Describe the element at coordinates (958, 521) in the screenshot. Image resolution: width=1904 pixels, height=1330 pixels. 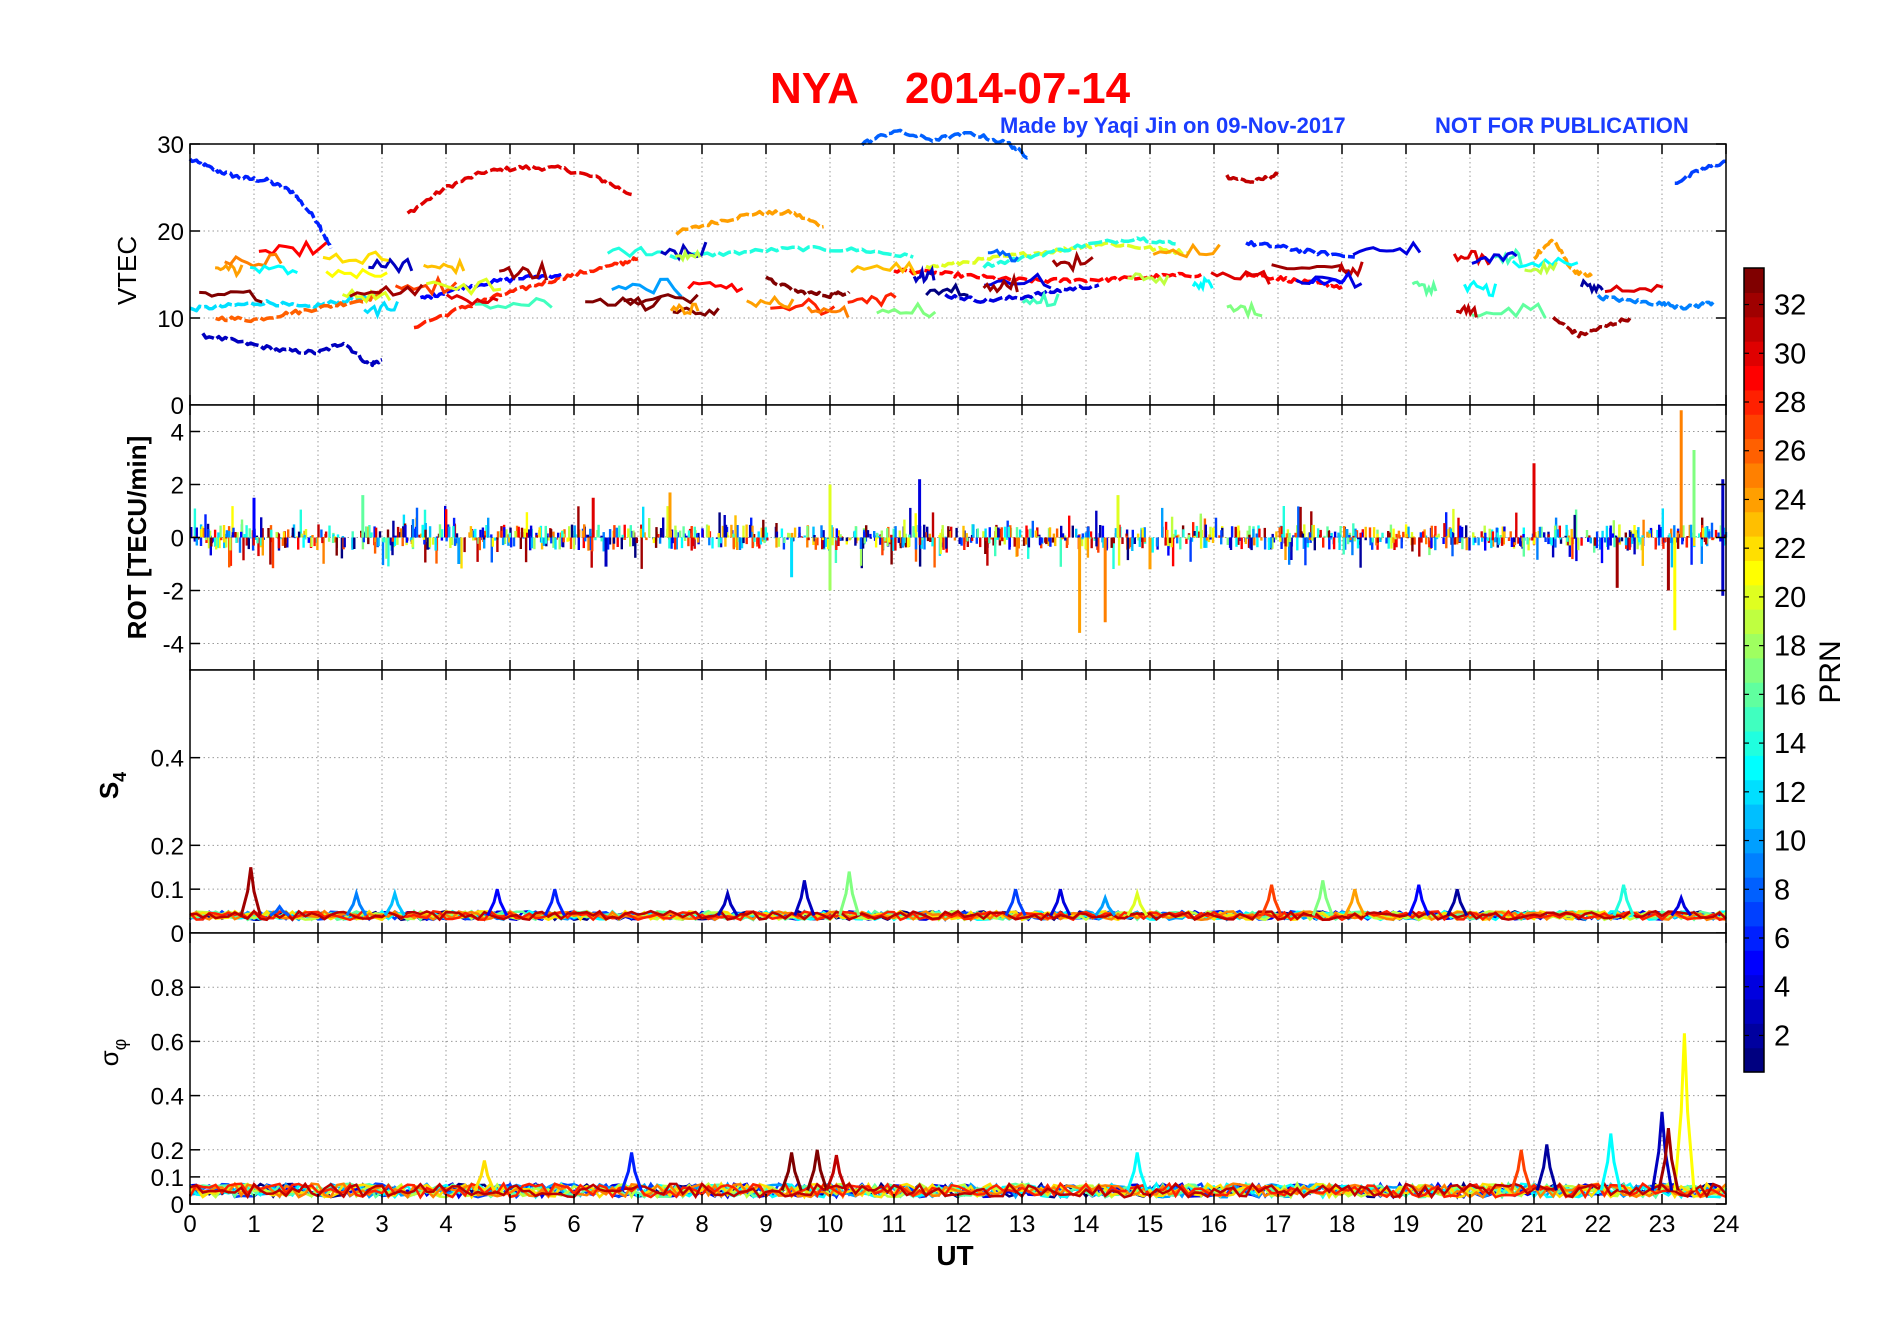
I see `data-layer` at that location.